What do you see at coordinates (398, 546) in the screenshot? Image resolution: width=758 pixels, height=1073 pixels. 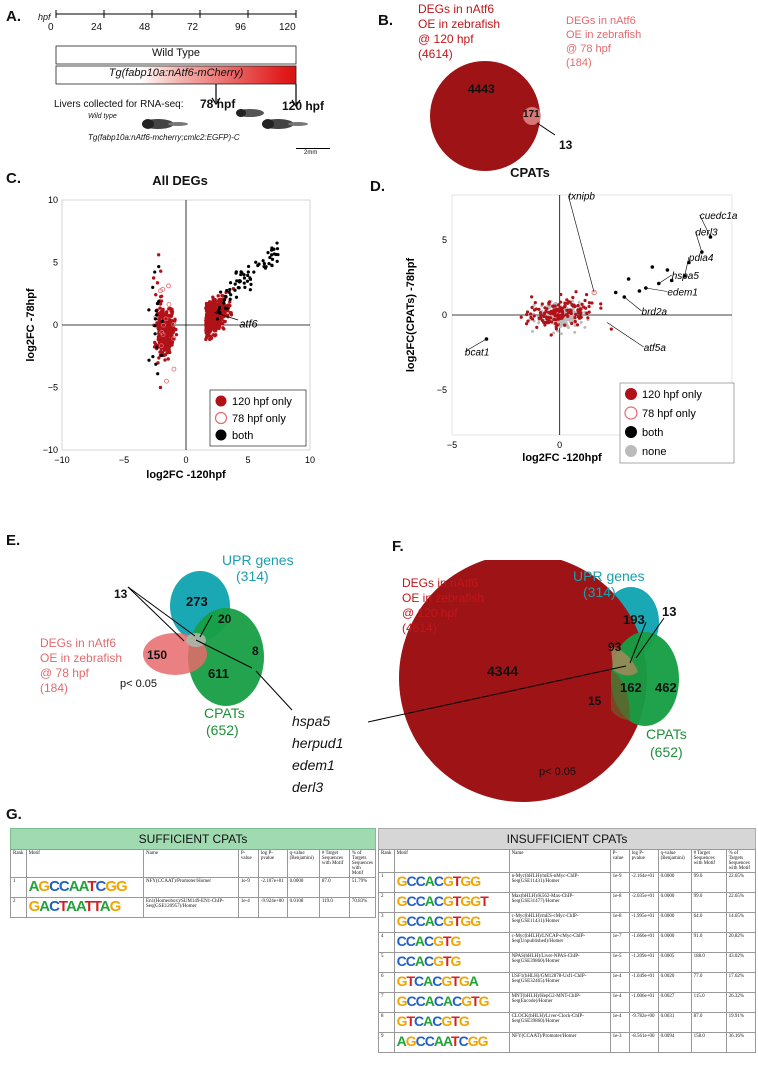 I see `panel-label-f: F.` at bounding box center [398, 546].